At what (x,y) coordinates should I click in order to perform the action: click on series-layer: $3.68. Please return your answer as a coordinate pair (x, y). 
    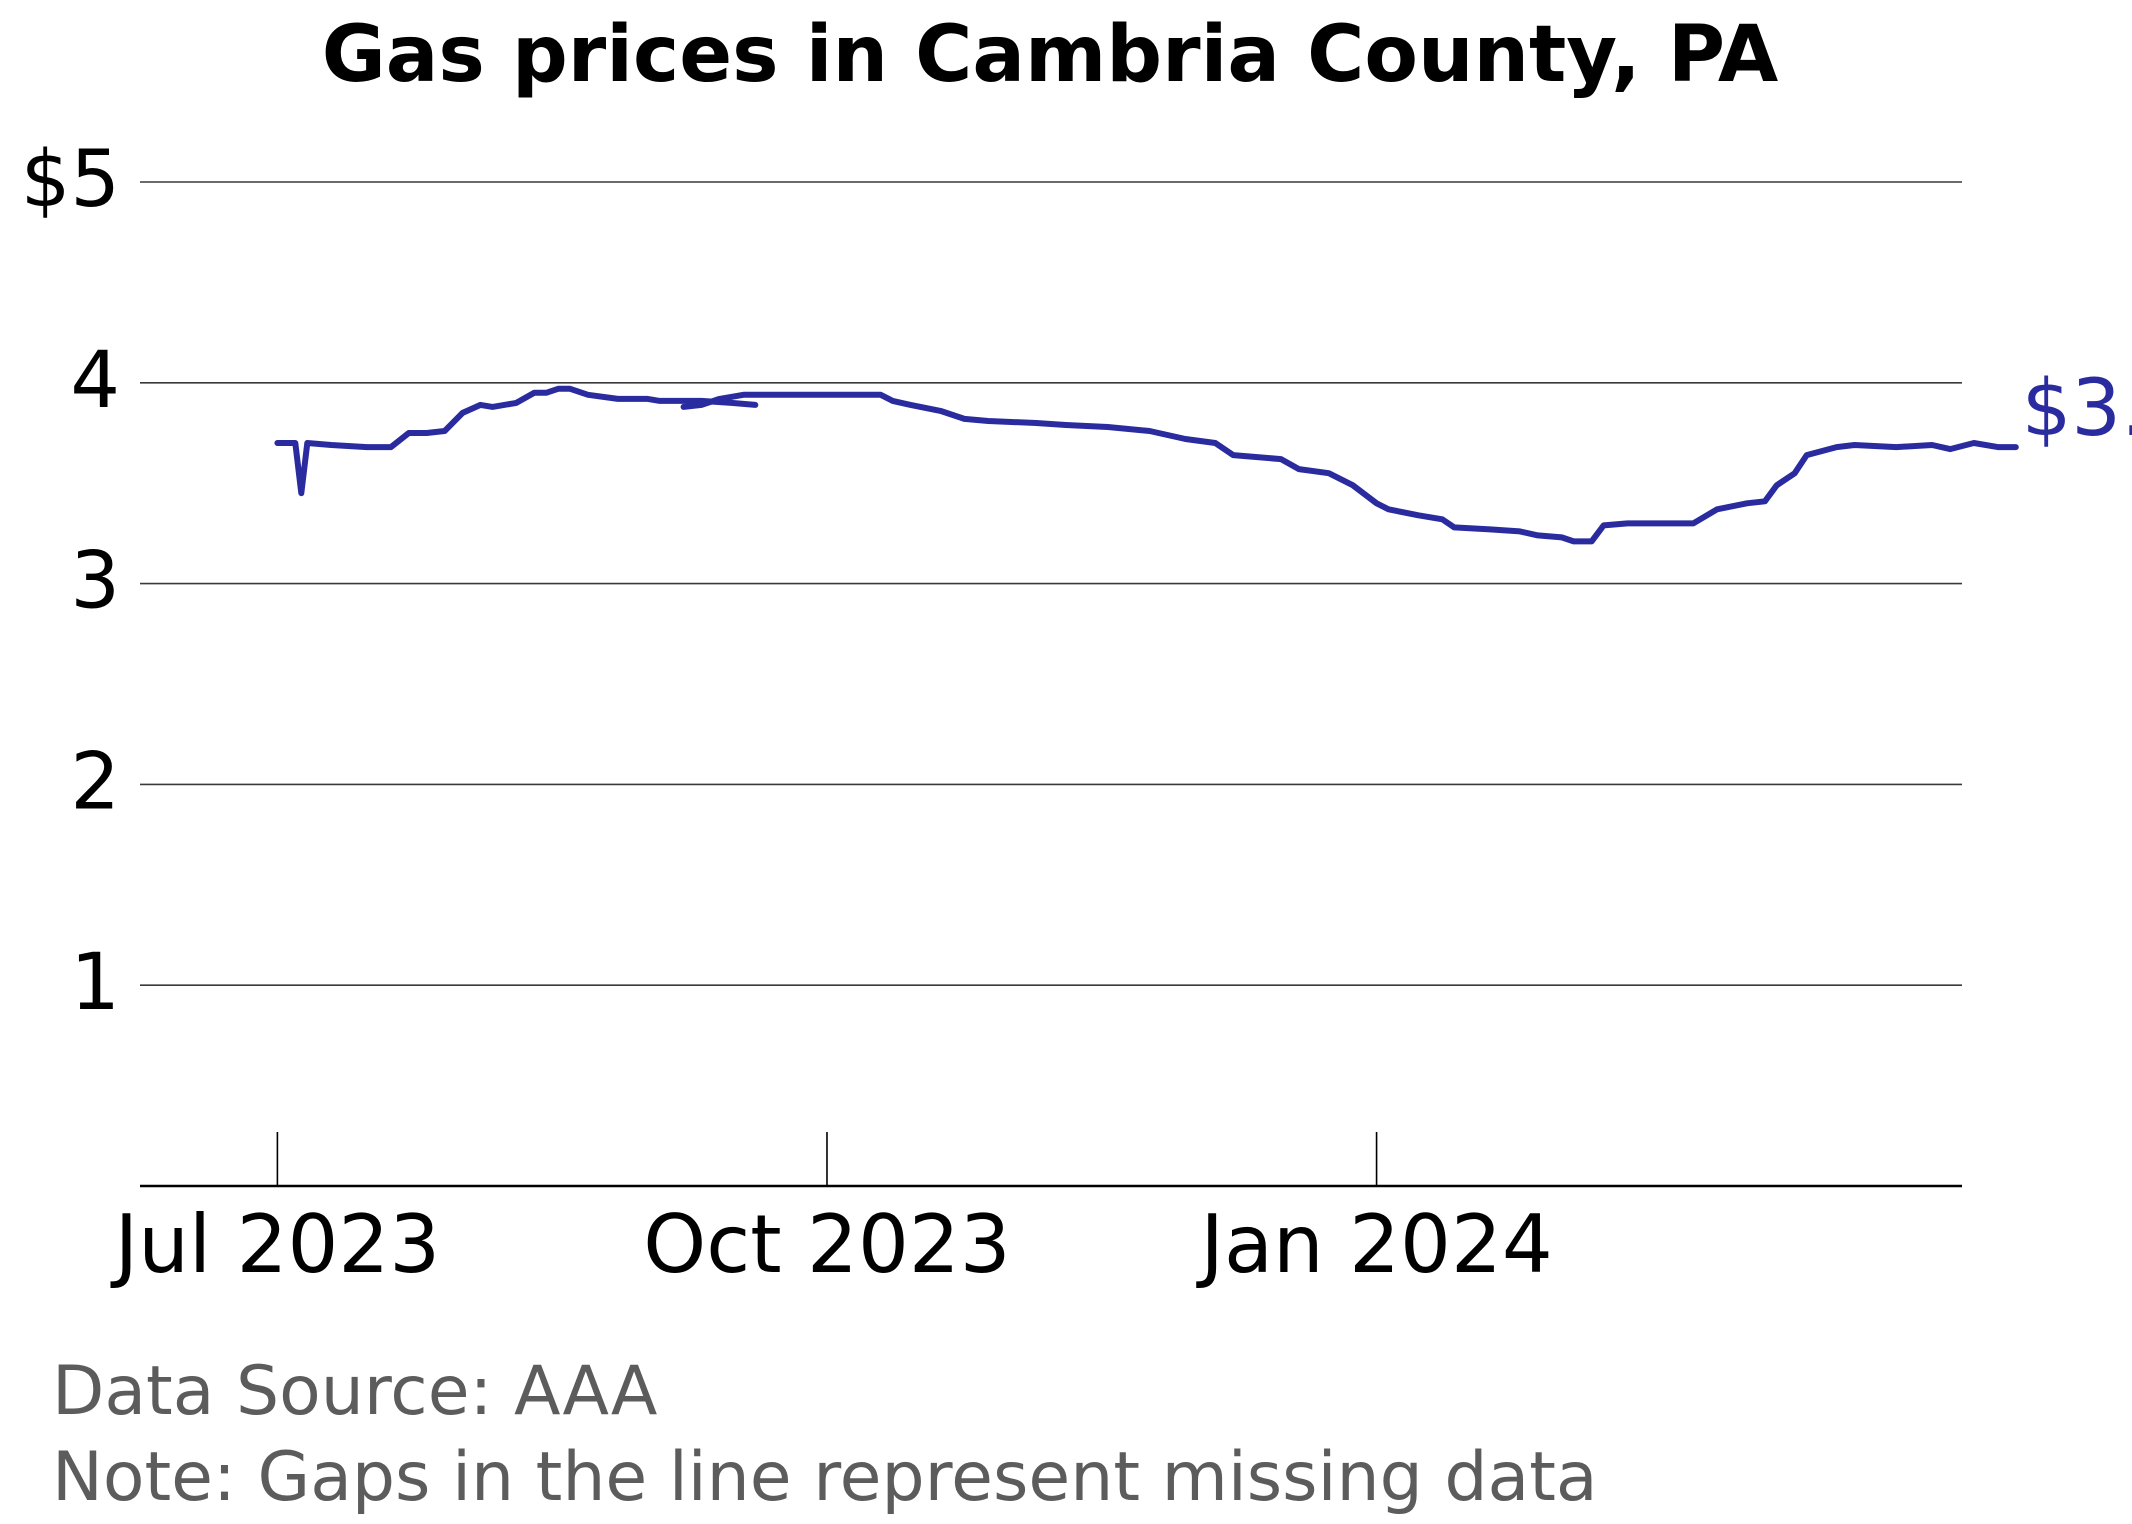
    Looking at the image, I should click on (1203, 454).